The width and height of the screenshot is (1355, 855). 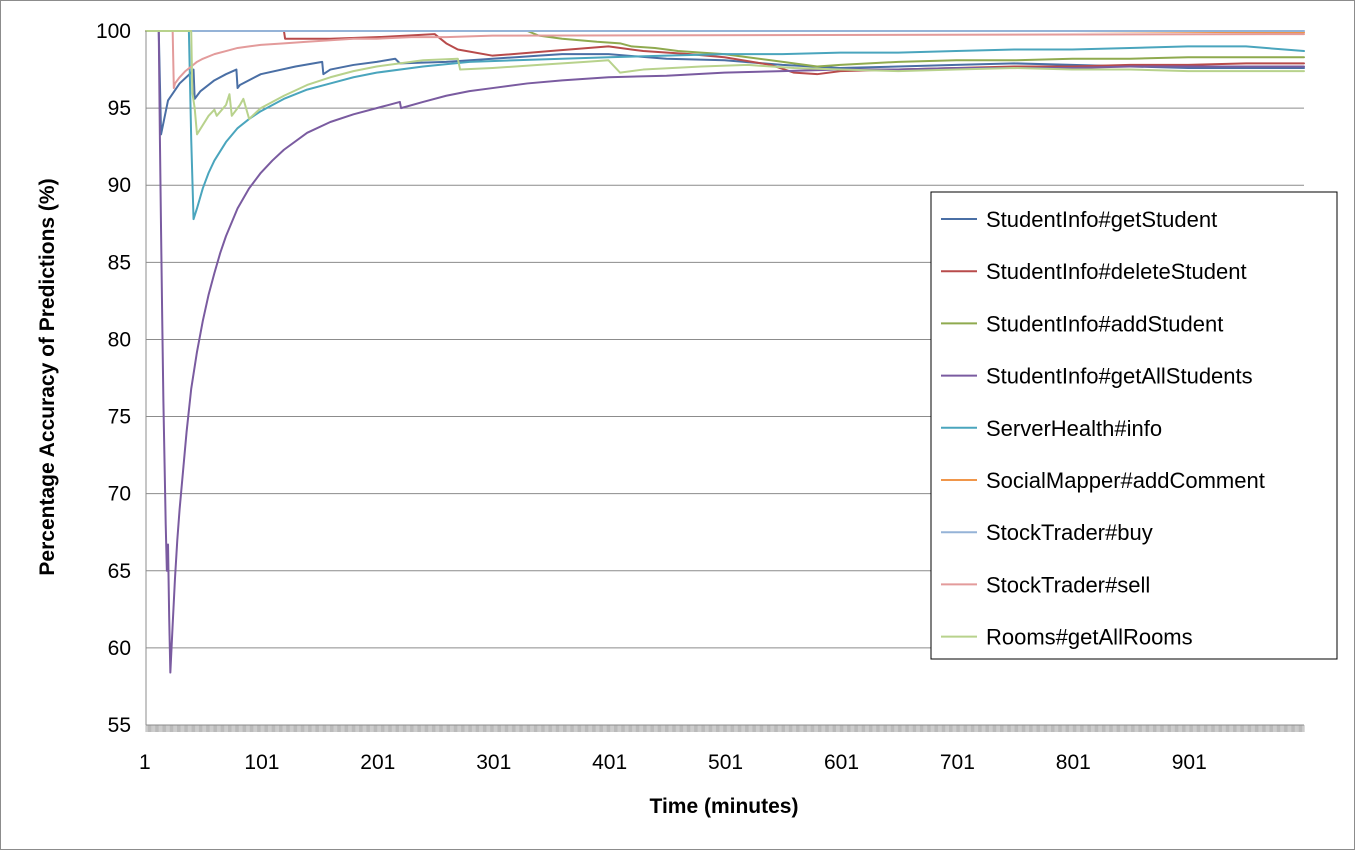 I want to click on y-tick-label: 55, so click(x=119, y=725).